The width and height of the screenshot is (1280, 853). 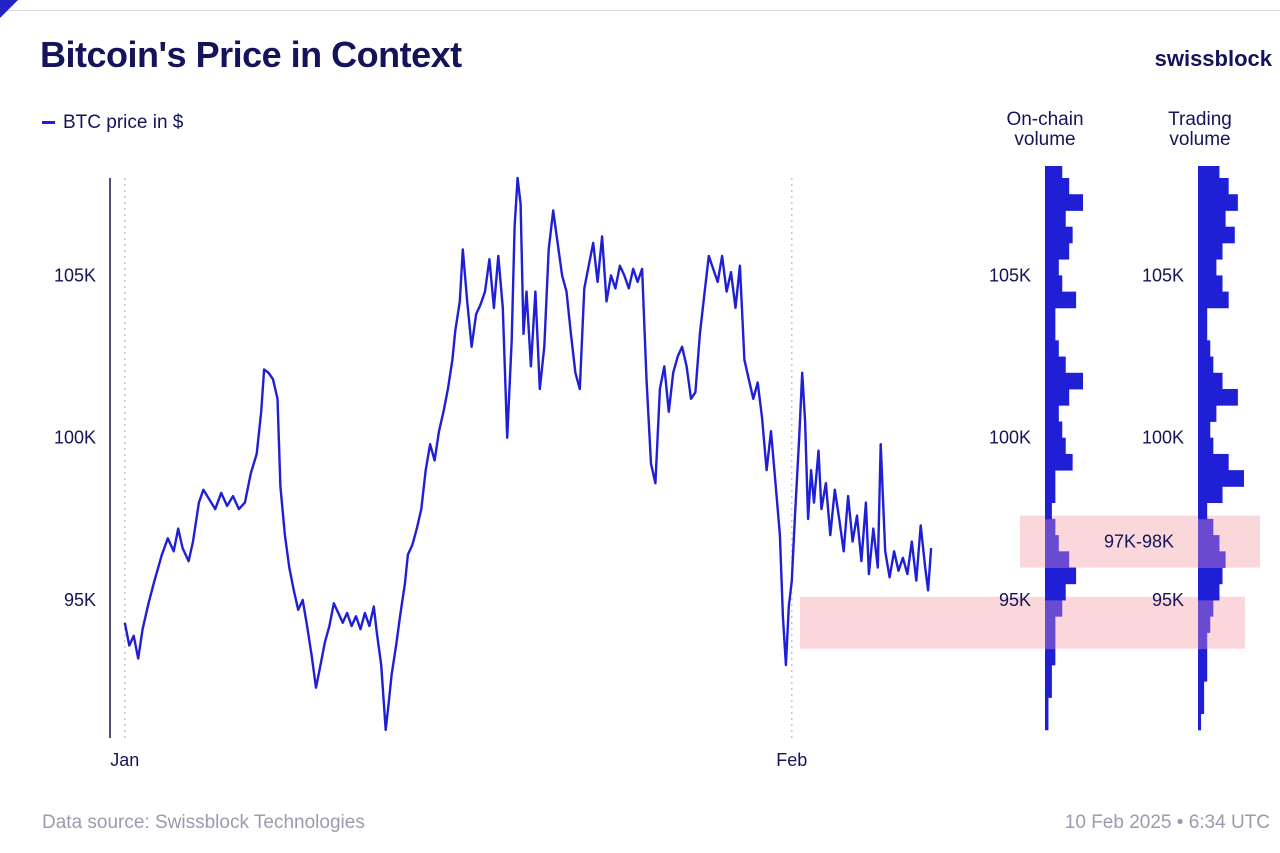 What do you see at coordinates (1116, 448) in the screenshot?
I see `volumes-layer: 95K 100K 105K 95K 100K 105K` at bounding box center [1116, 448].